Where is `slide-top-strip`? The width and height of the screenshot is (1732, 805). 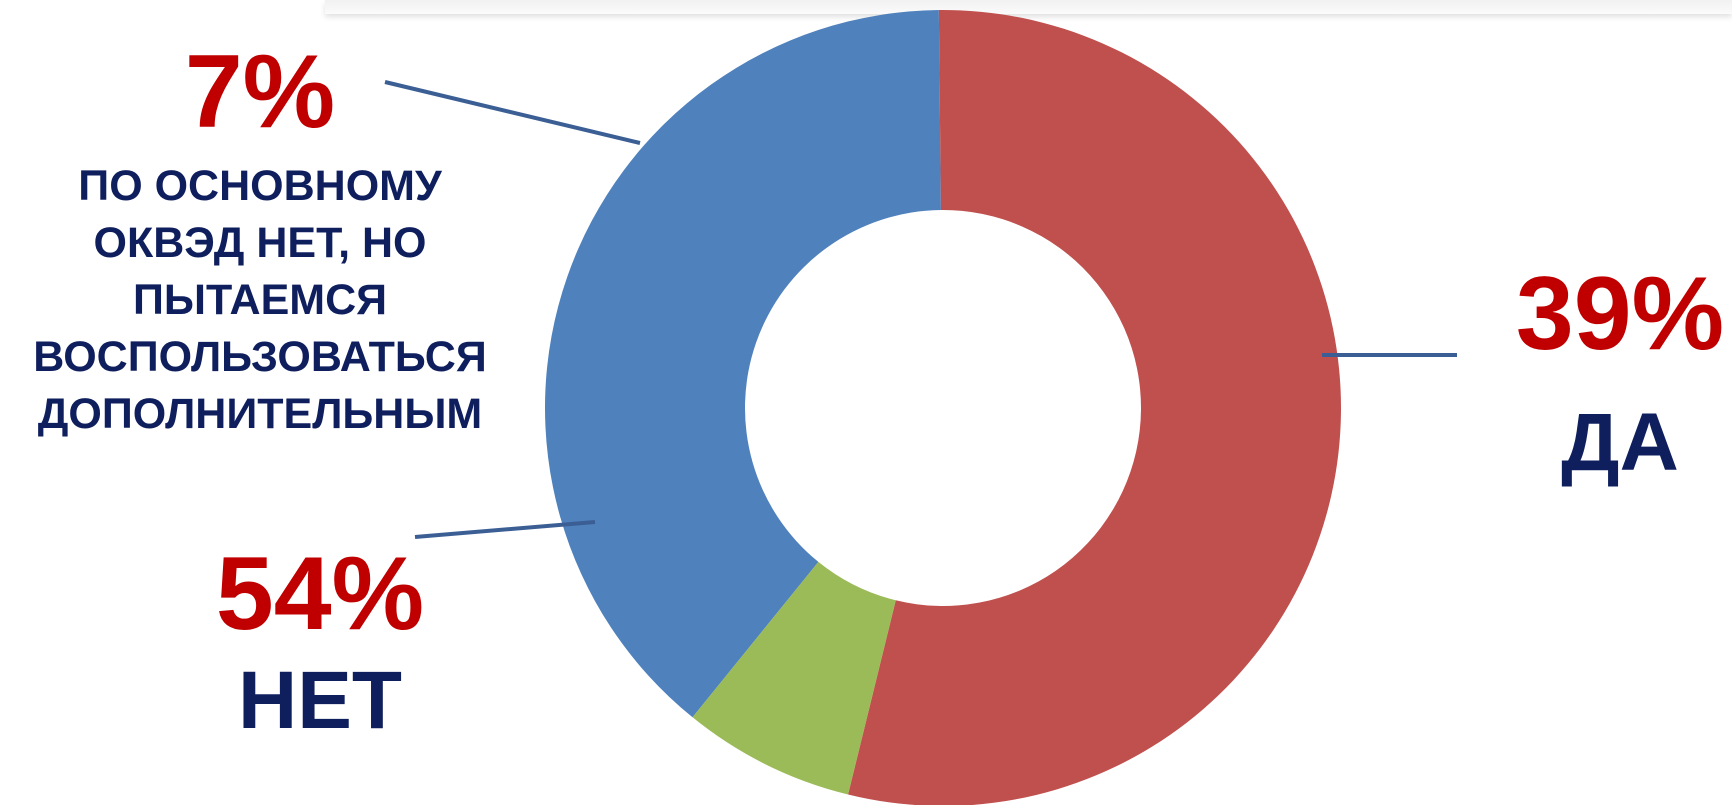 slide-top-strip is located at coordinates (1028, 7).